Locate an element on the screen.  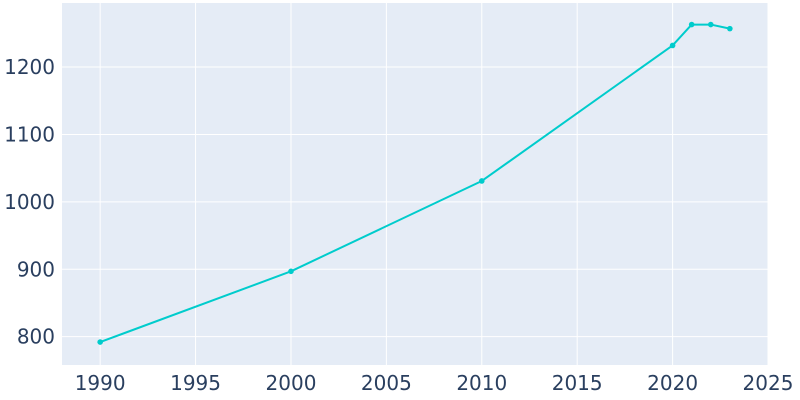
x-tick-label: 2015 is located at coordinates (577, 383).